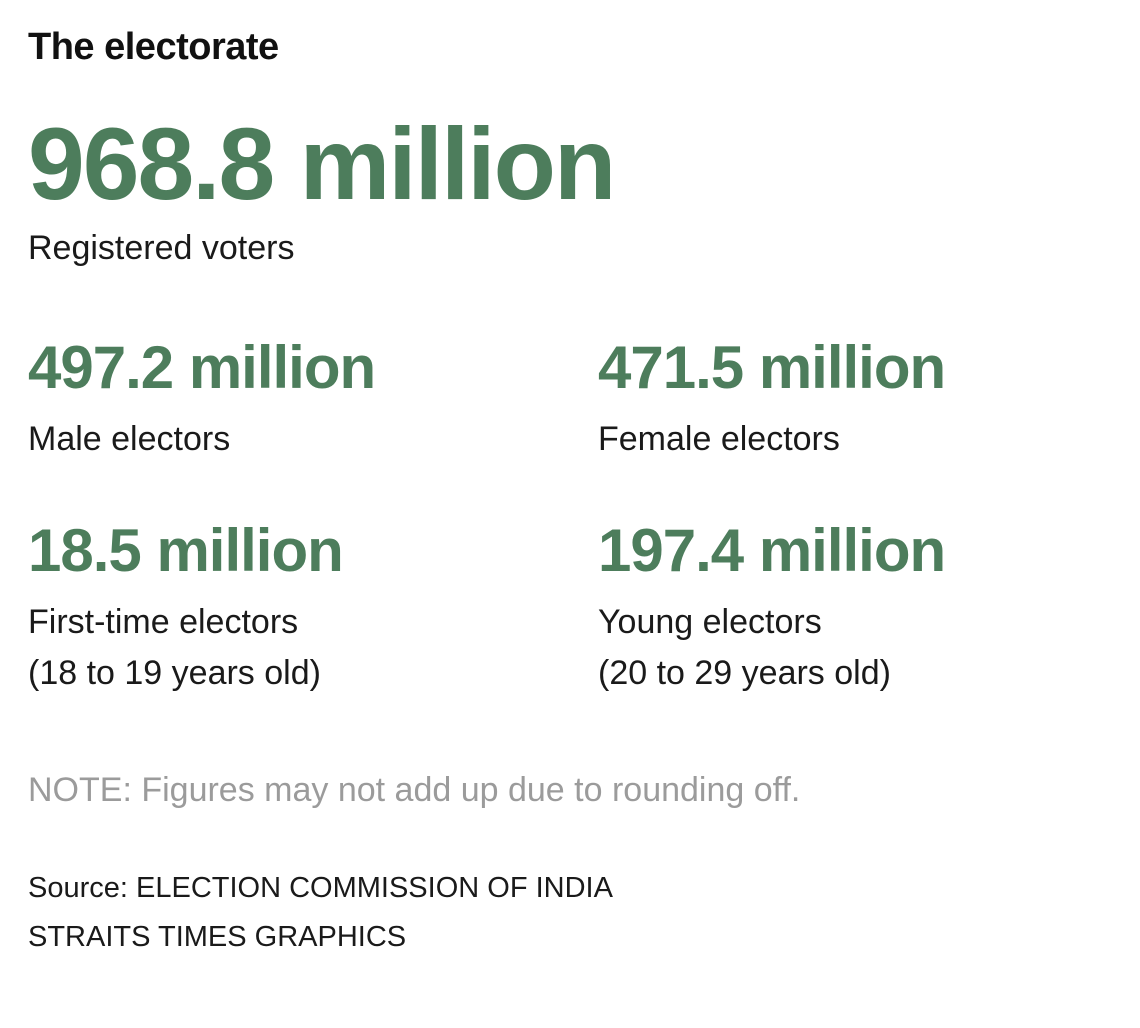 The image size is (1140, 1028). What do you see at coordinates (854, 401) in the screenshot?
I see `stat-female-electors: 471.5 million Female electors` at bounding box center [854, 401].